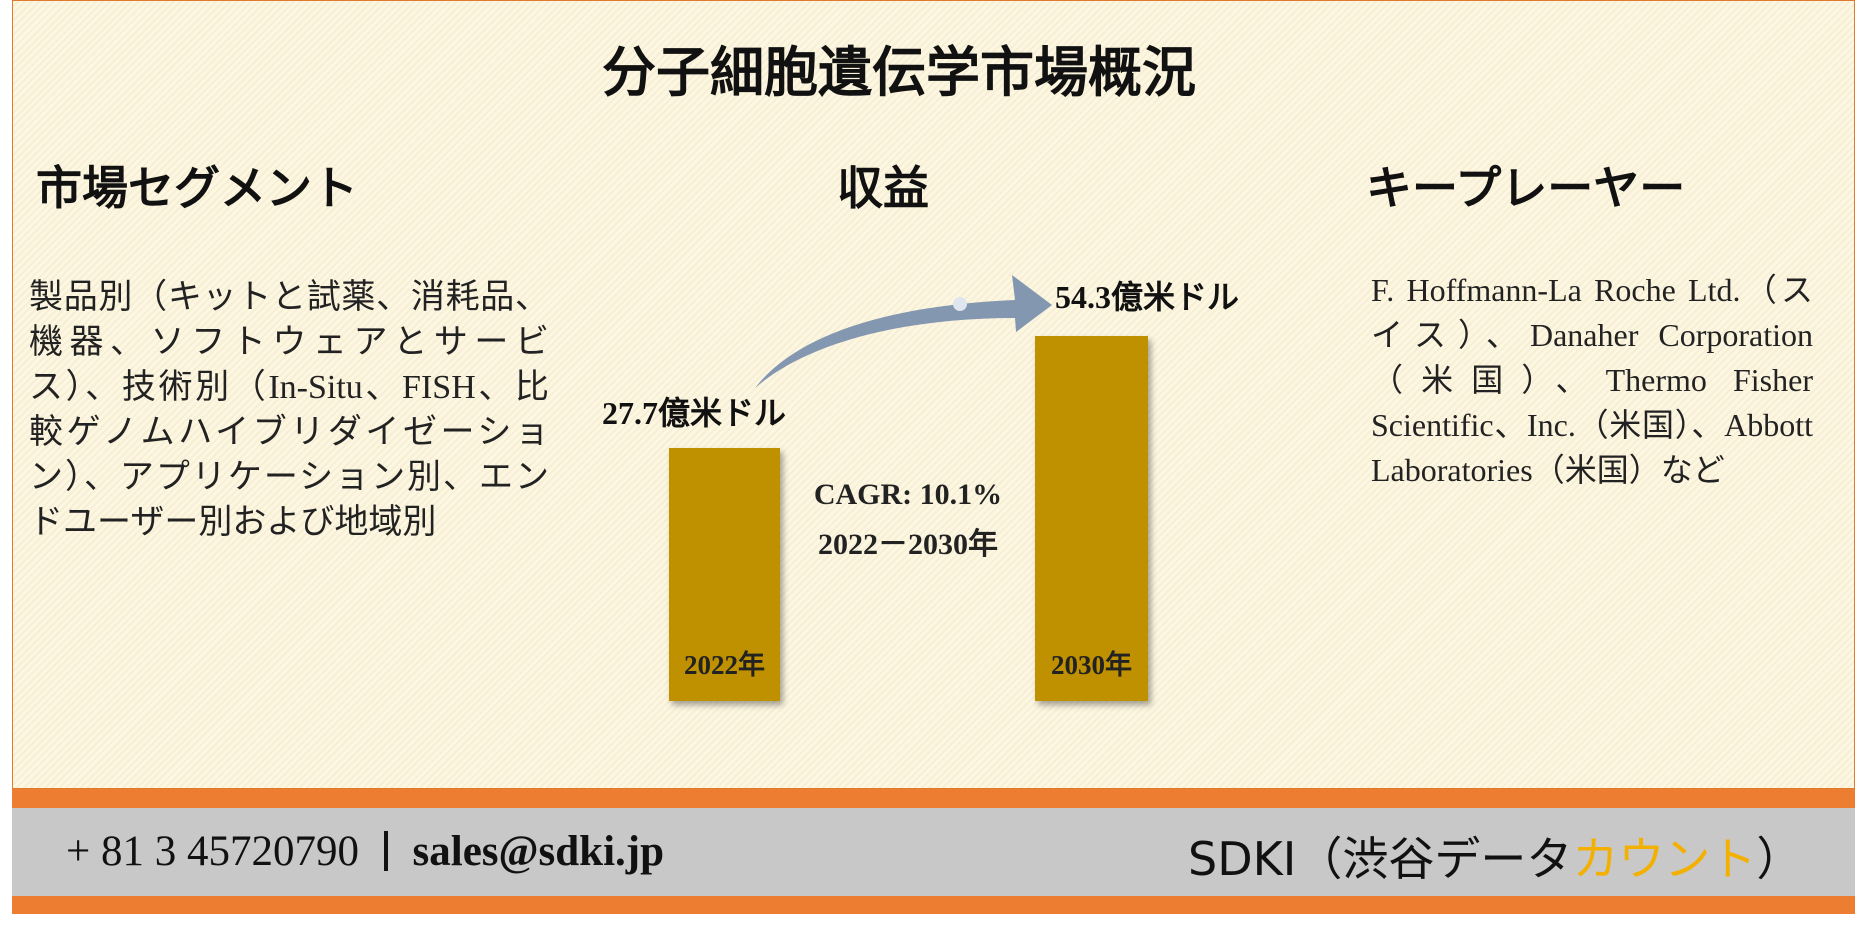 Image resolution: width=1864 pixels, height=926 pixels. I want to click on year-label: 2030年, so click(1091, 665).